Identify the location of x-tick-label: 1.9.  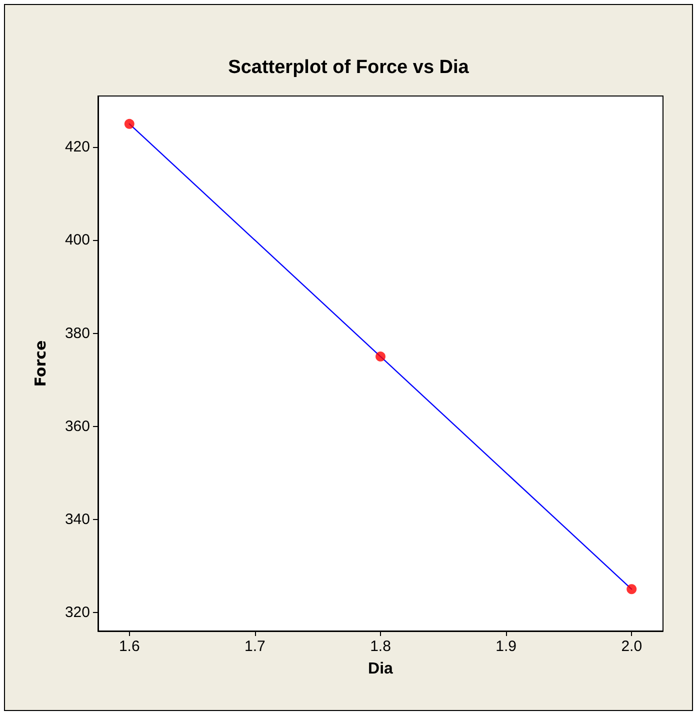
(506, 646).